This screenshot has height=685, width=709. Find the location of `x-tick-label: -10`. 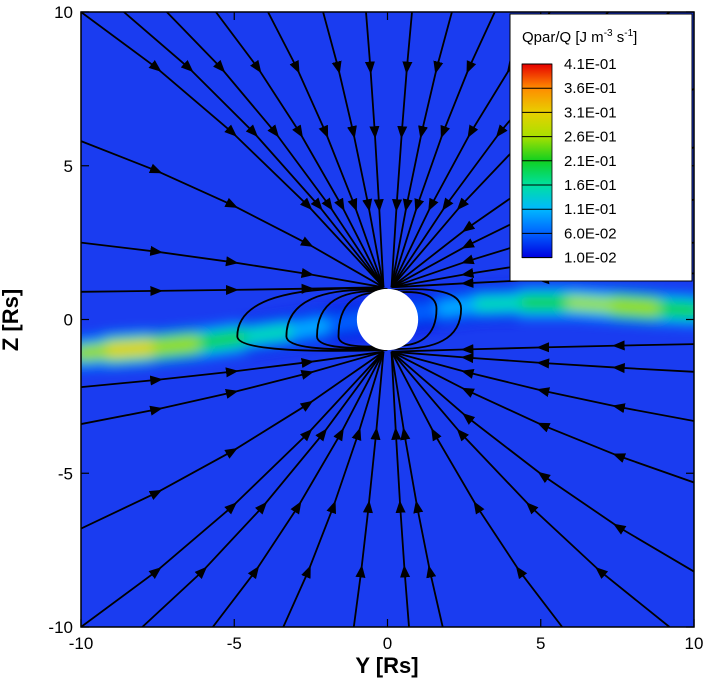

x-tick-label: -10 is located at coordinates (81, 643).